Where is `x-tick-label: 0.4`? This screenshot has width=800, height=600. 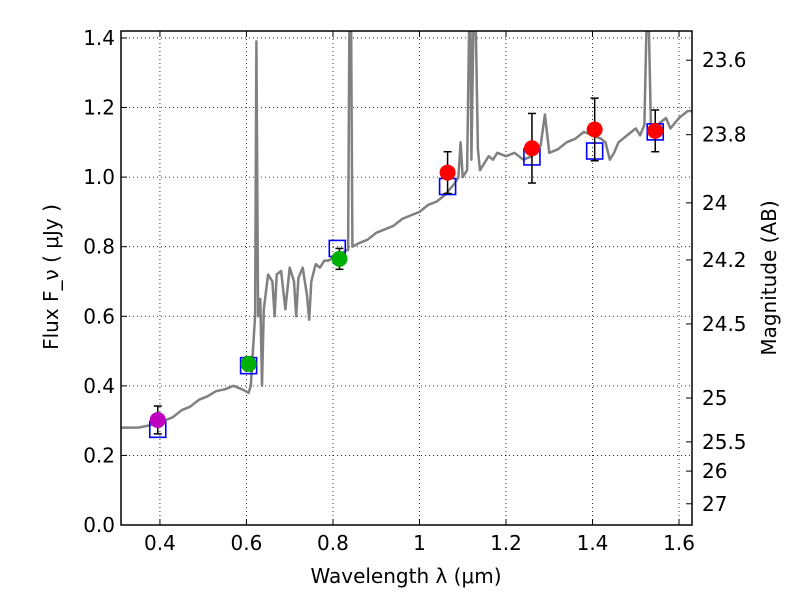 x-tick-label: 0.4 is located at coordinates (160, 543).